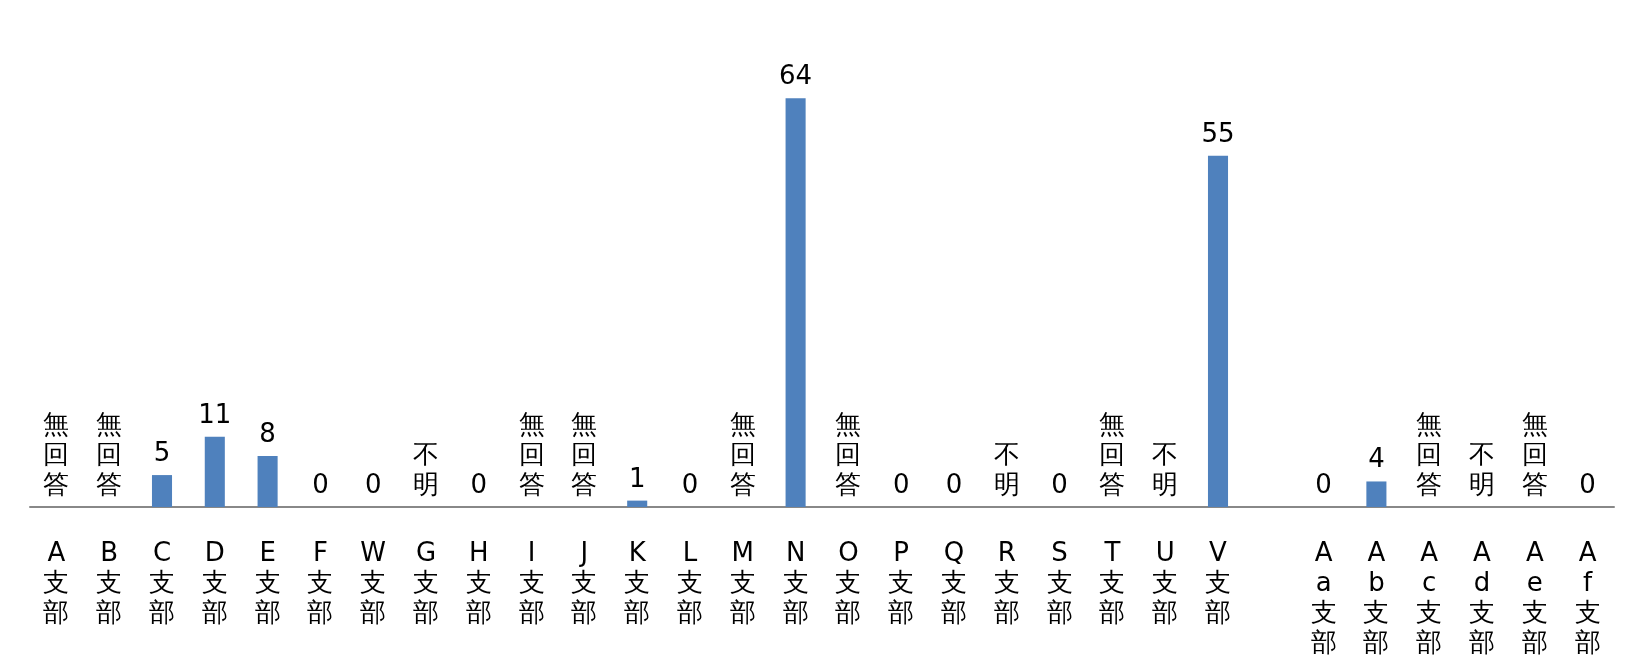 This screenshot has width=1639, height=667. Describe the element at coordinates (1006, 582) in the screenshot. I see `x-tick-label: R支部` at that location.